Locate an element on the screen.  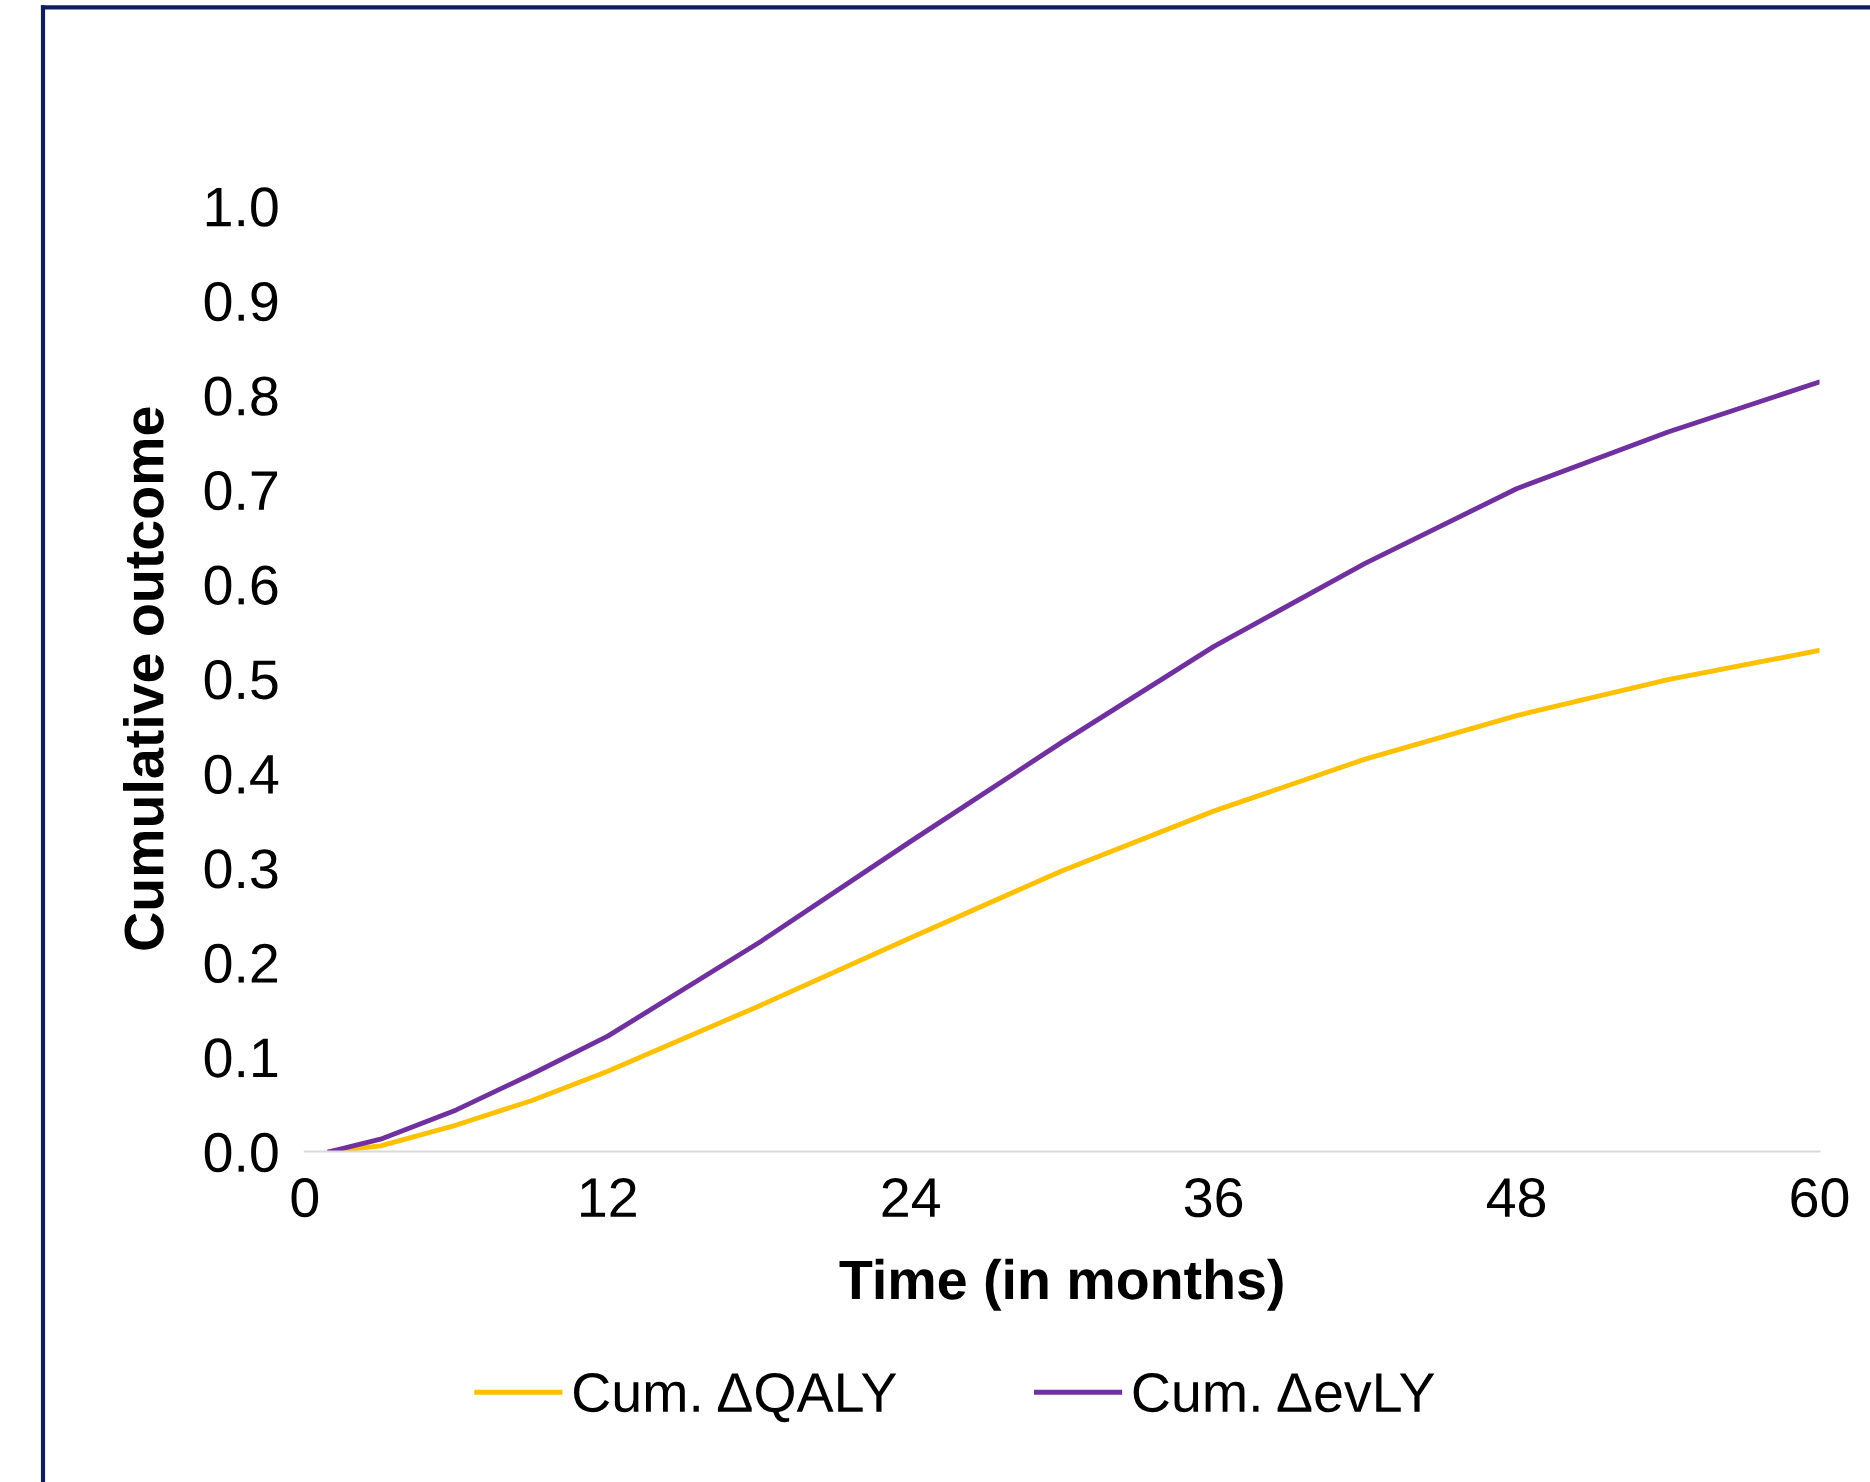
x-axis-title: Time (in months) is located at coordinates (1061, 1284).